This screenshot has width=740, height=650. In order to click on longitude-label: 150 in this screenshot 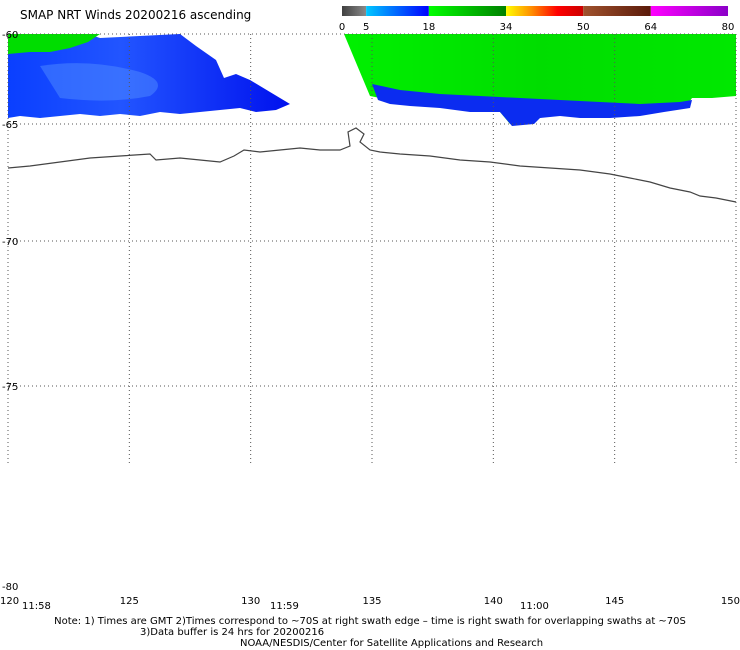, I will do `click(730, 601)`.